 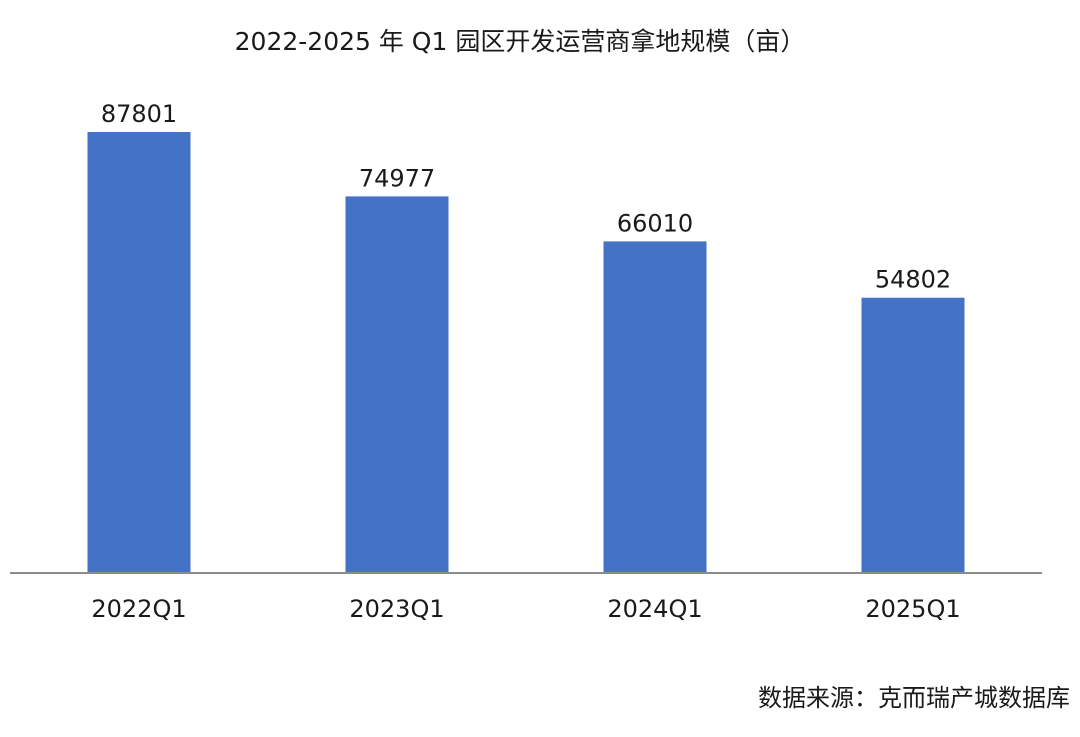 What do you see at coordinates (139, 114) in the screenshot?
I see `data-label-2022Q1: 87801` at bounding box center [139, 114].